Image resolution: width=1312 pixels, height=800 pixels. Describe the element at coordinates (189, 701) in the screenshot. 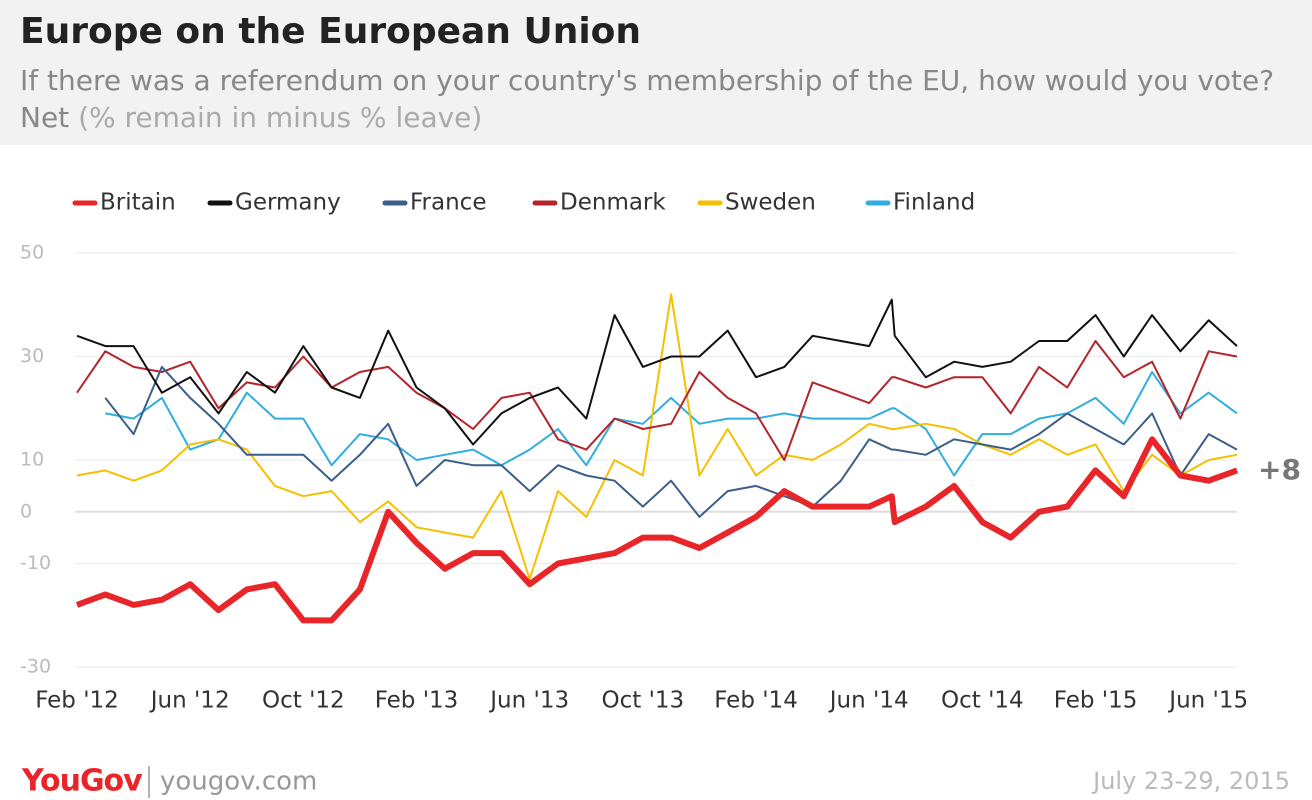

I see `x-tick-label: Jun '12` at that location.